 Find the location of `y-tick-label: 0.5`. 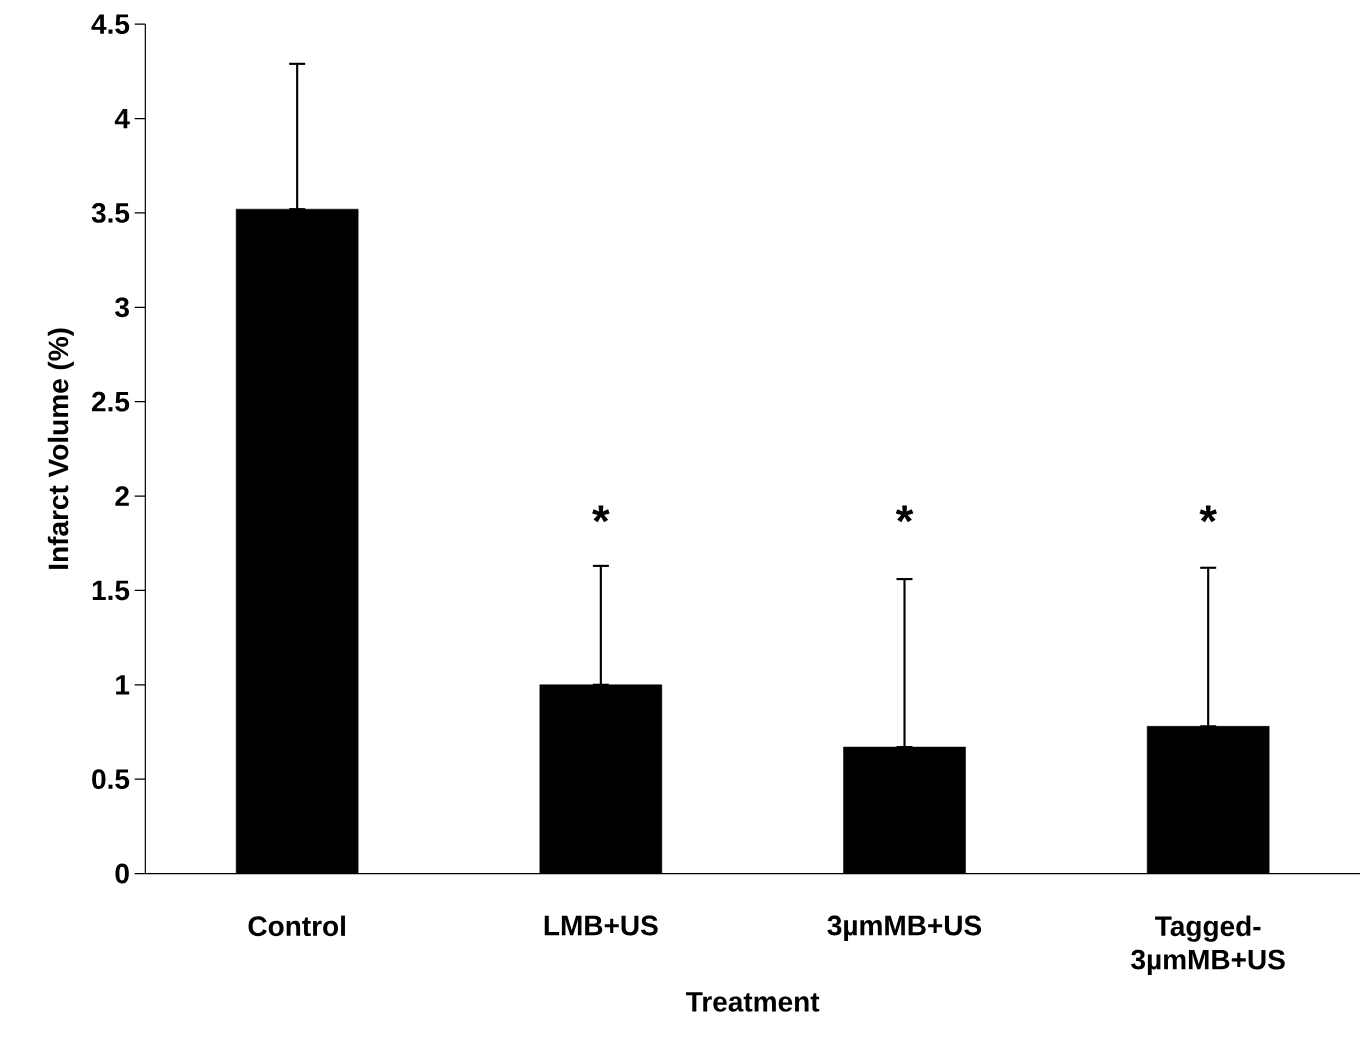

y-tick-label: 0.5 is located at coordinates (111, 779).